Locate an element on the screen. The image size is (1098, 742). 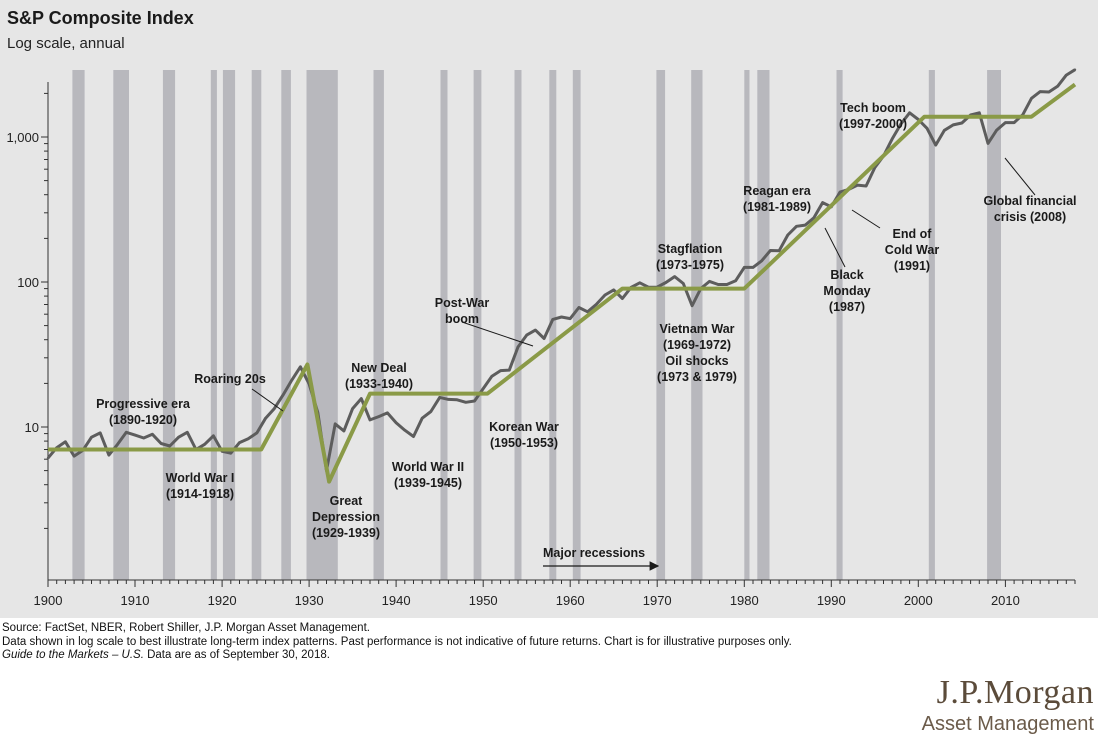
annotation-label: Roaring 20s is located at coordinates (230, 379).